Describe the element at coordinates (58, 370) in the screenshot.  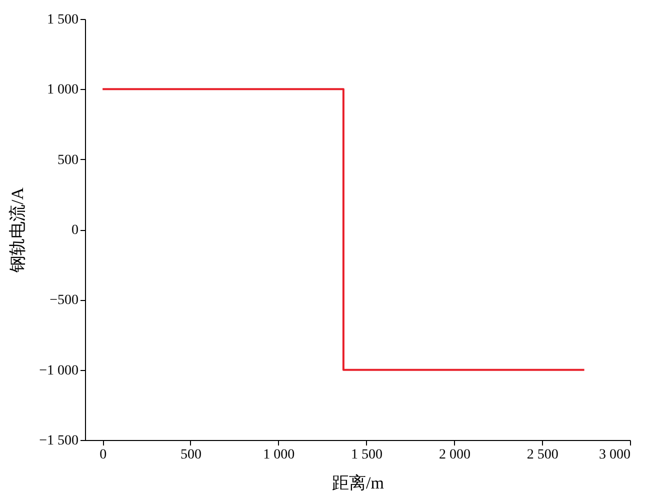
I see `y-tick-label: −1 000` at that location.